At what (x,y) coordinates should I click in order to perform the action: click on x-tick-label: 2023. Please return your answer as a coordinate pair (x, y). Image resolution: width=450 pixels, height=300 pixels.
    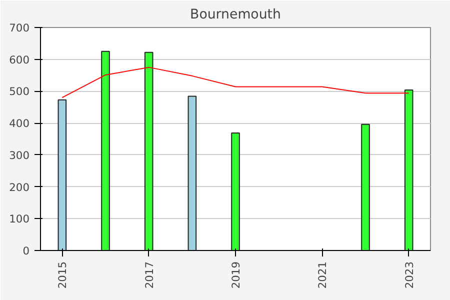
    Looking at the image, I should click on (409, 275).